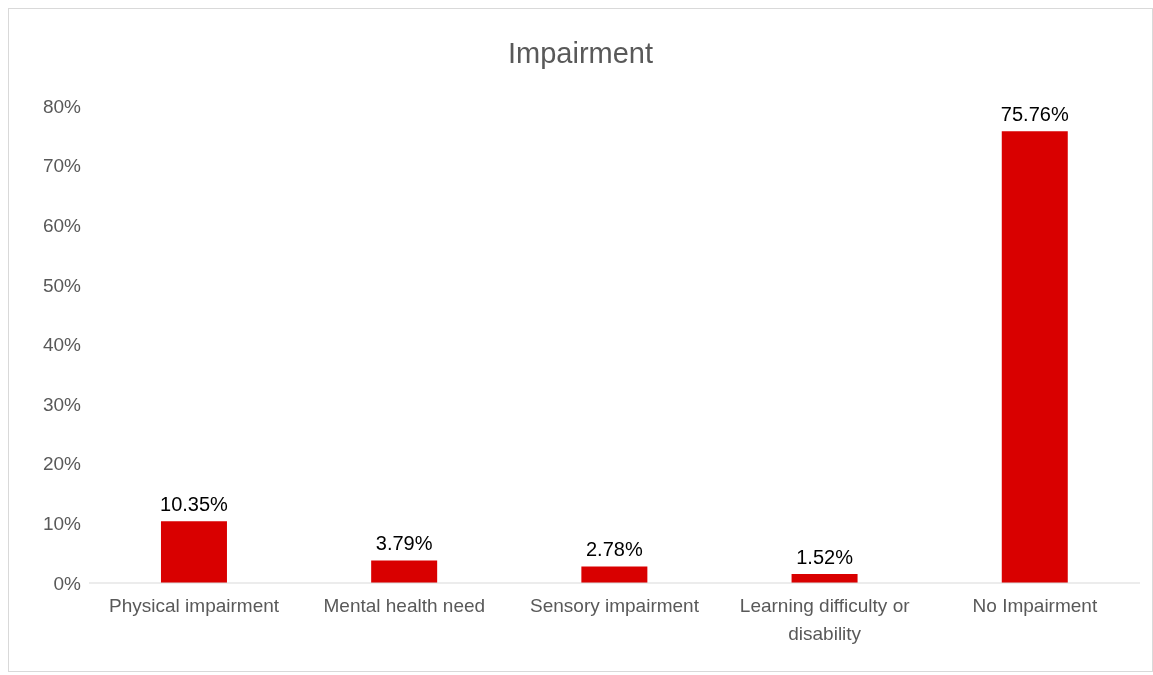 This screenshot has height=675, width=1153. I want to click on data-label: 2.78%, so click(614, 549).